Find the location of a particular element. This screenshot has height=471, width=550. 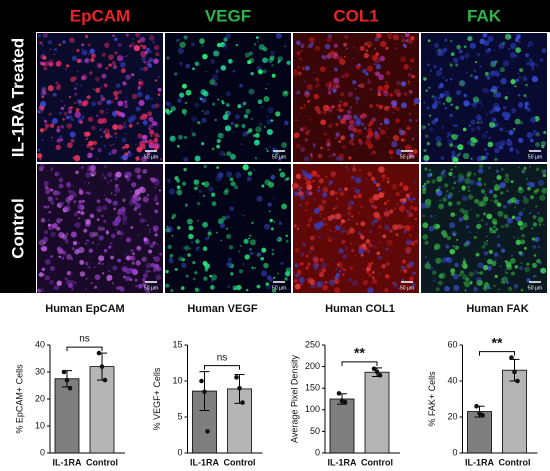

column-label: VEGF is located at coordinates (228, 15).